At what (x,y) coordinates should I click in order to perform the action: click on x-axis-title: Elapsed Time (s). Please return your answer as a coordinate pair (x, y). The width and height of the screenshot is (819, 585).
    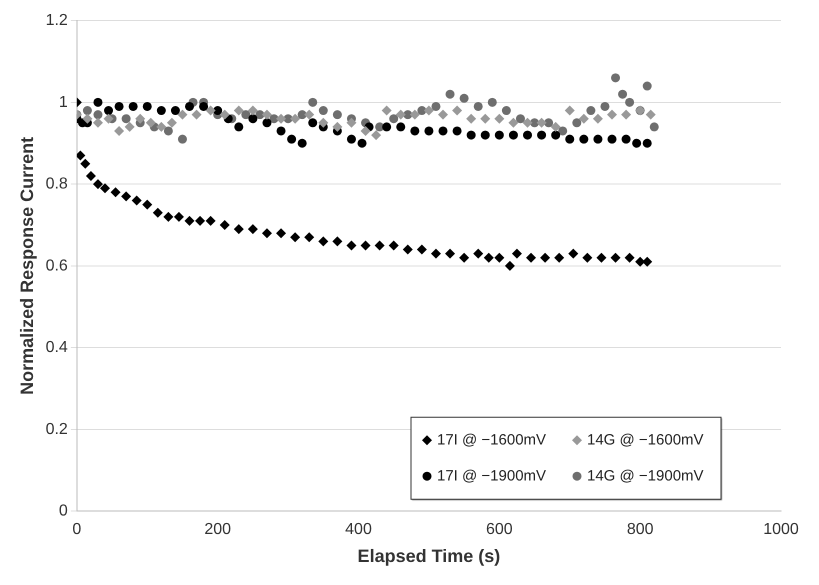
    Looking at the image, I should click on (429, 556).